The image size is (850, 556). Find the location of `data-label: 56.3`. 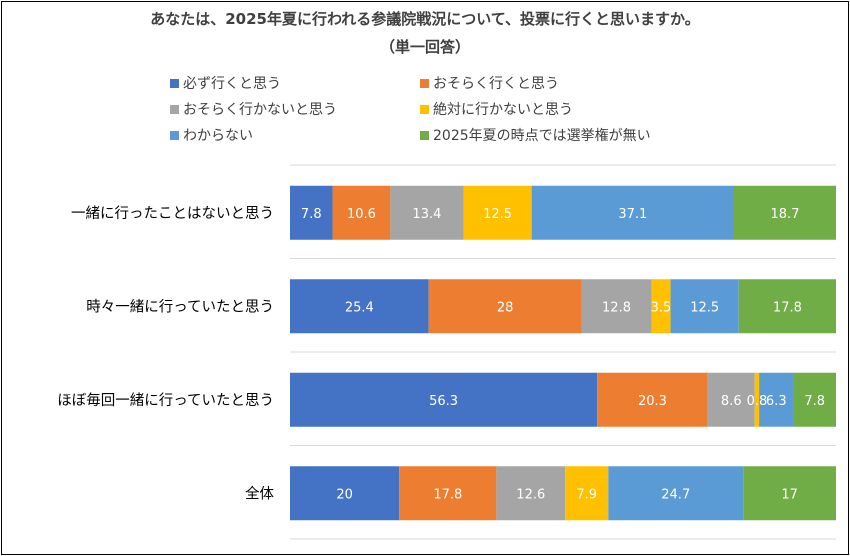

data-label: 56.3 is located at coordinates (443, 401).